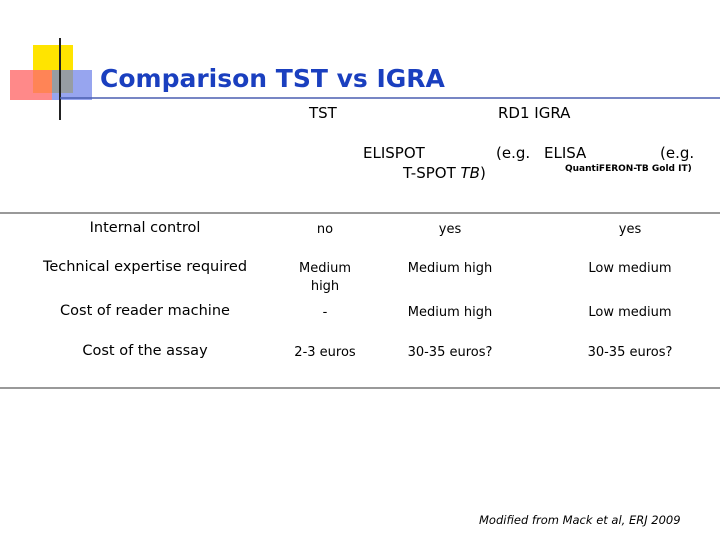 The height and width of the screenshot is (540, 720). I want to click on subheader: T-SPOT TB), so click(444, 173).